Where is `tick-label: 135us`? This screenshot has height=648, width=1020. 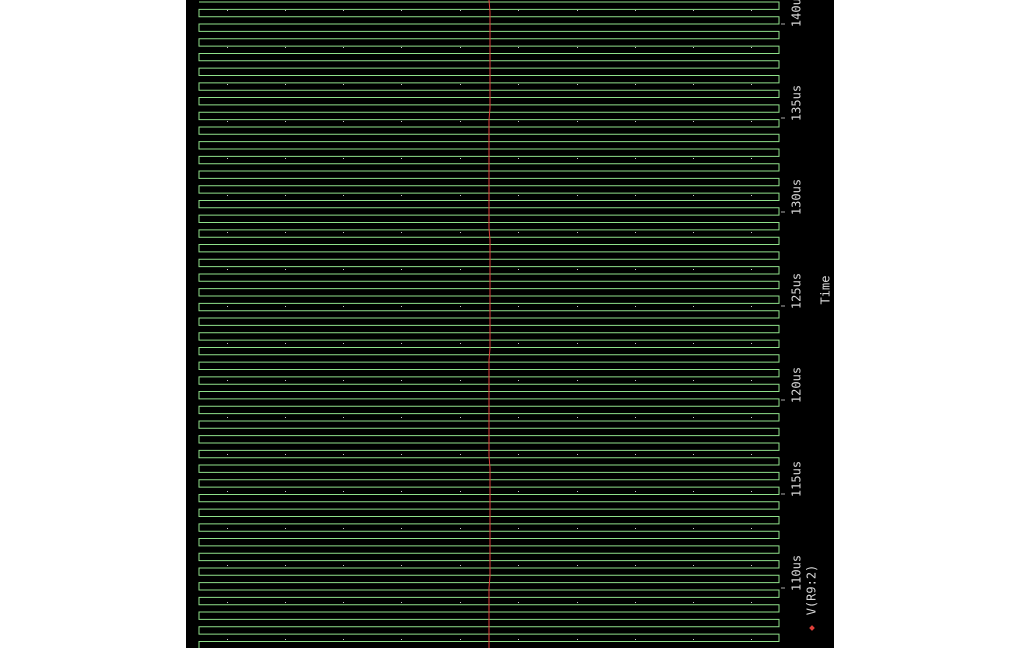 tick-label: 135us is located at coordinates (797, 103).